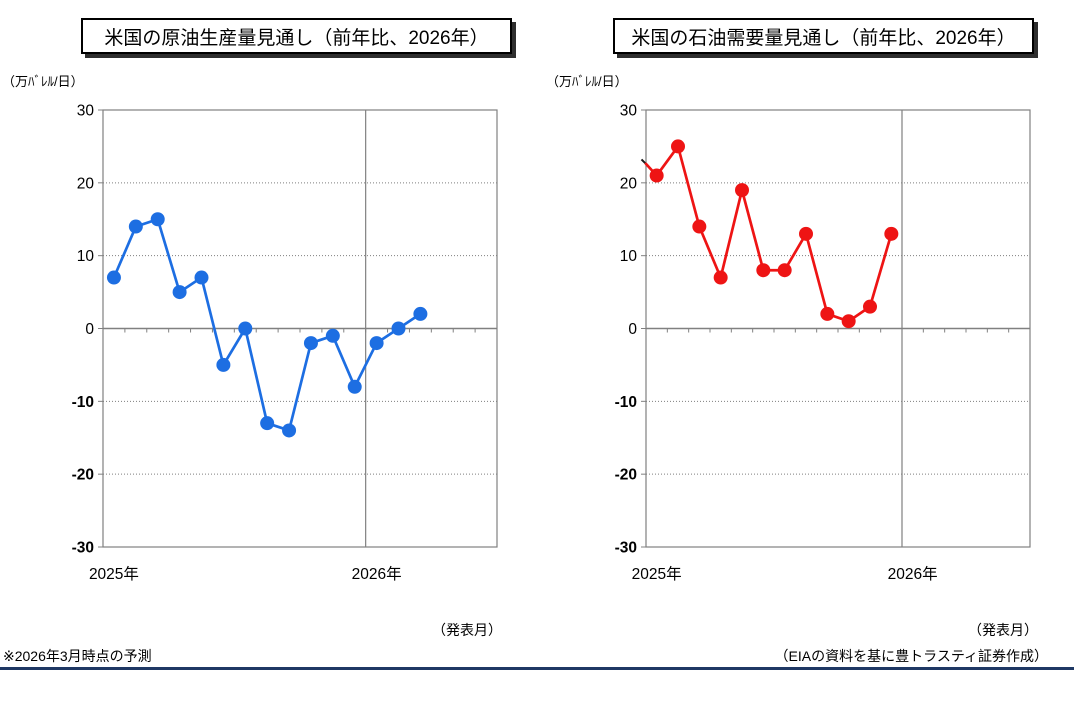  I want to click on footnote-forecast-date: ※2026年3月時点の予測, so click(77, 656).